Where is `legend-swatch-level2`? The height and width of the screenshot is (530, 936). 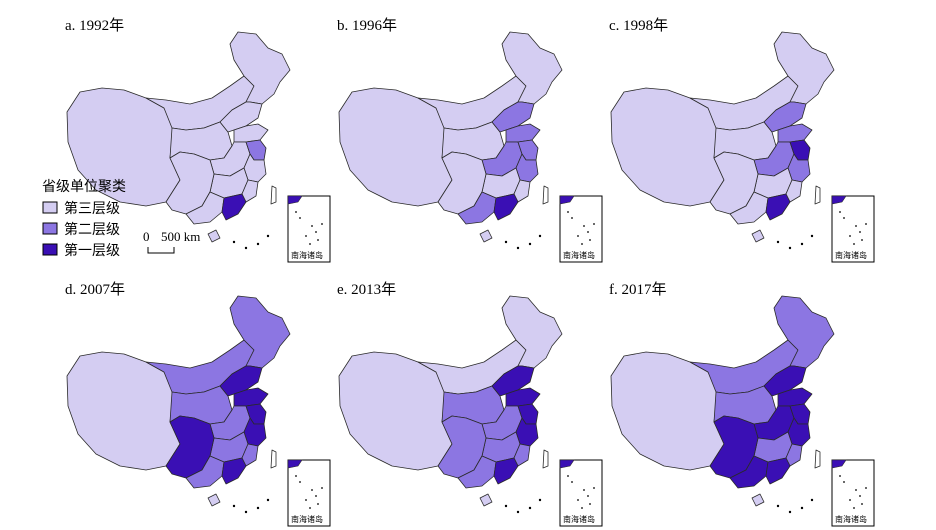 legend-swatch-level2 is located at coordinates (50, 228).